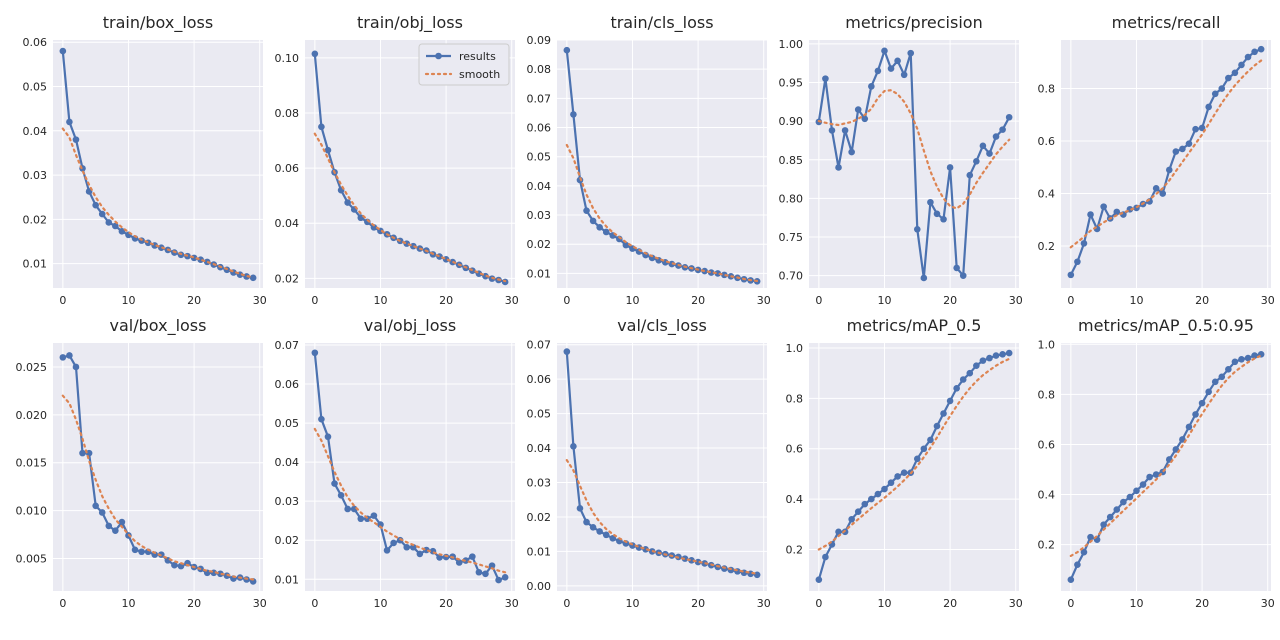  I want to click on y-tick-label: 0.025, so click(32, 367).